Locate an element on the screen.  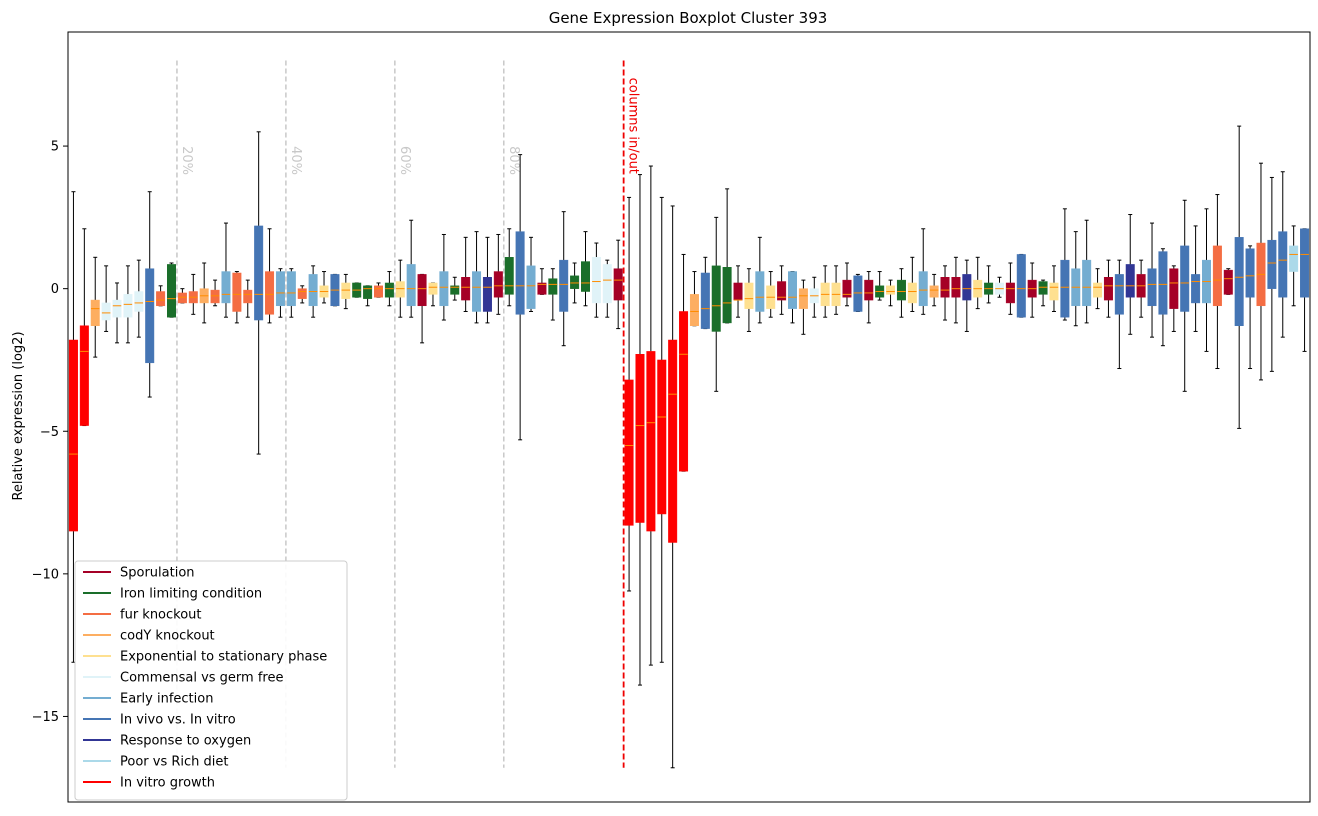
legend-frame is located at coordinates (211, 680).